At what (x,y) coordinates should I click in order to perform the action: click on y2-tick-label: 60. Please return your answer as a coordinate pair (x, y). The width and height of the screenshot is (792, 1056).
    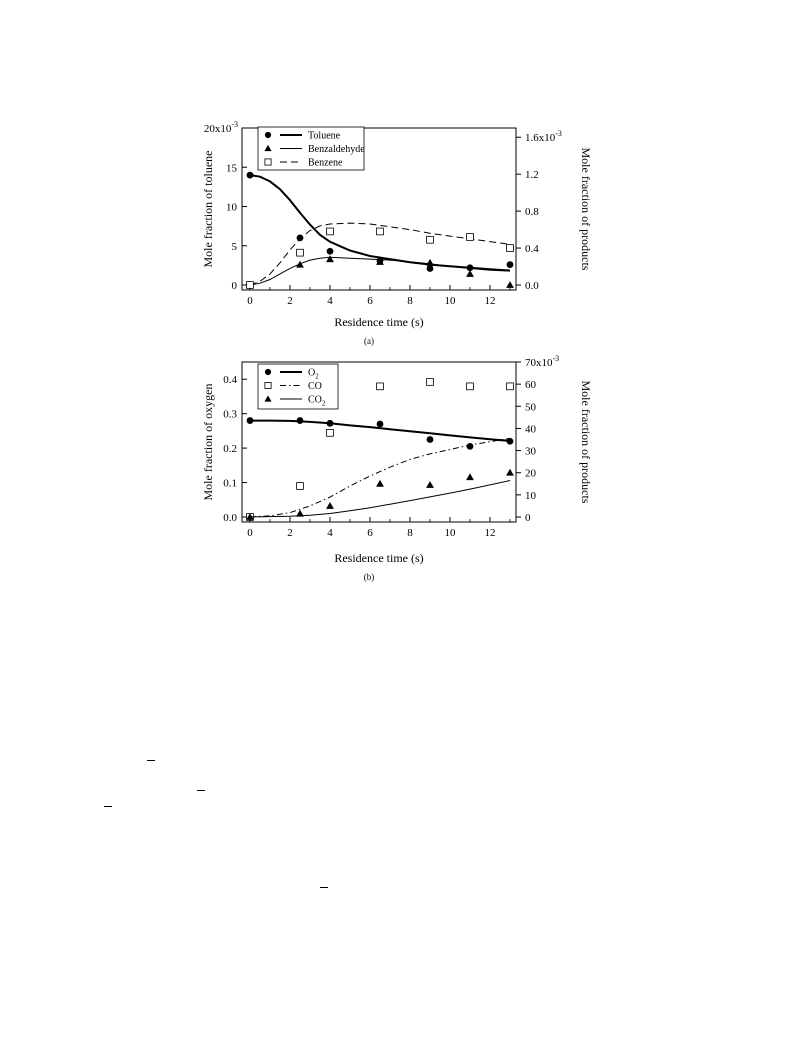
    Looking at the image, I should click on (531, 385).